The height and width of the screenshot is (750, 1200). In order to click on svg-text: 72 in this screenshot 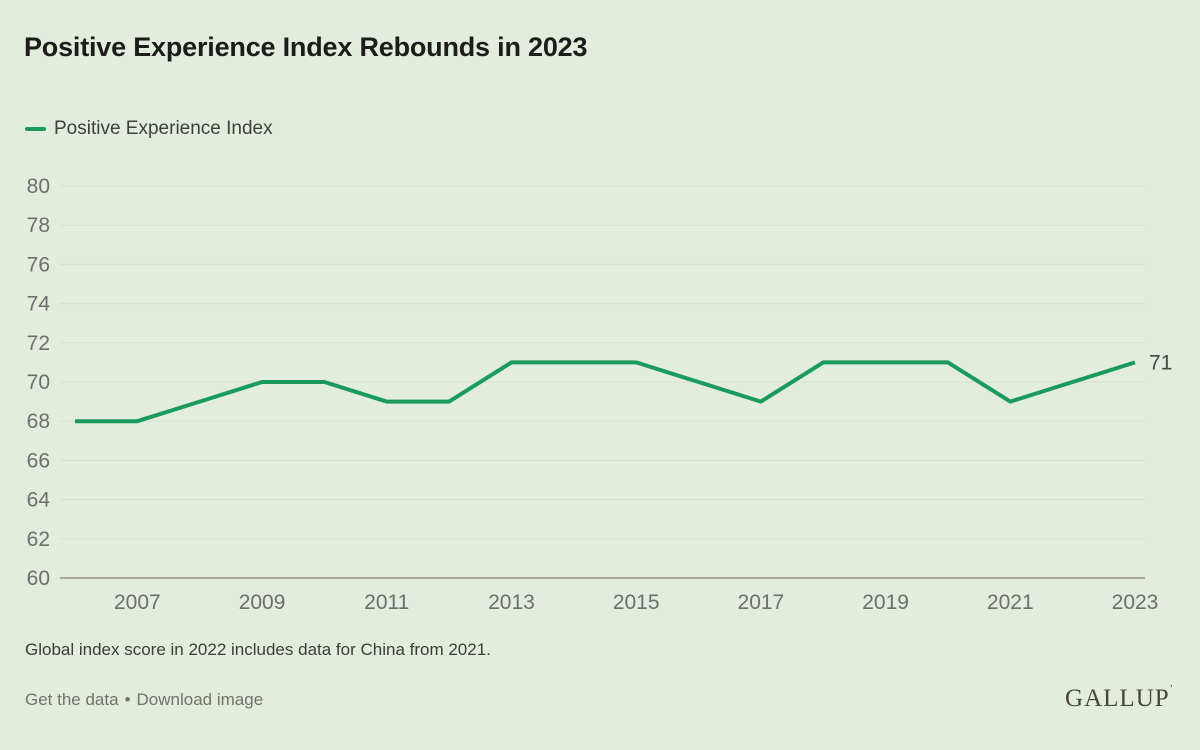, I will do `click(38, 343)`.